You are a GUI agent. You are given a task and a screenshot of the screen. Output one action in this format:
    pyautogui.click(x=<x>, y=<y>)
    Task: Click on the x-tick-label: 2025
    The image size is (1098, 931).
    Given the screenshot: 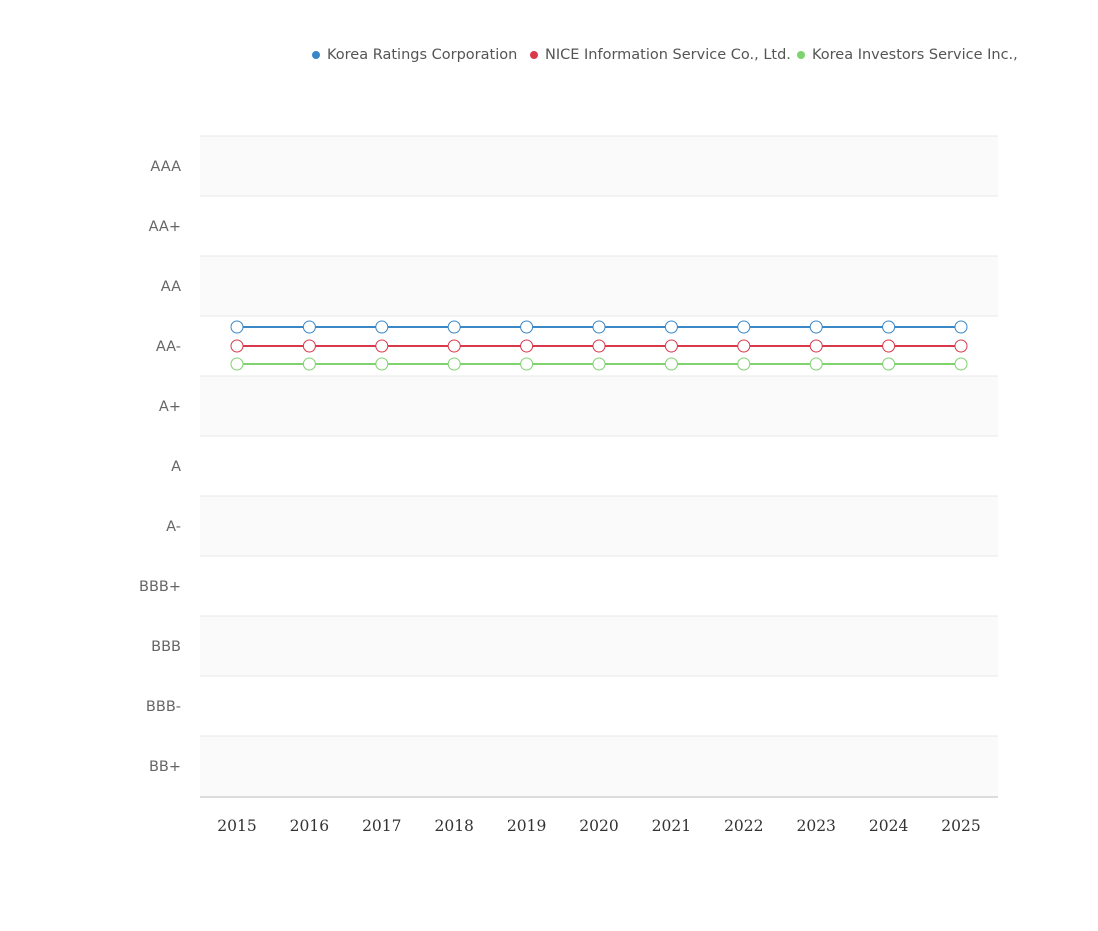 What is the action you would take?
    pyautogui.click(x=960, y=826)
    